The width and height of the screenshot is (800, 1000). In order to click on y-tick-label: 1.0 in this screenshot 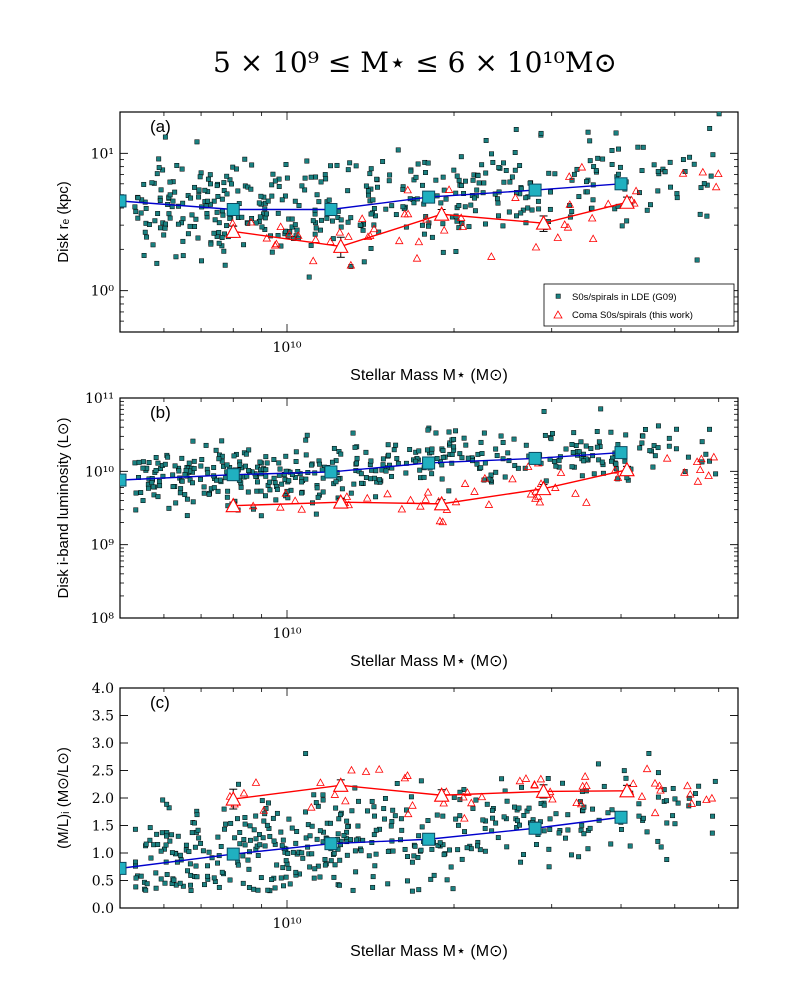, I will do `click(103, 854)`.